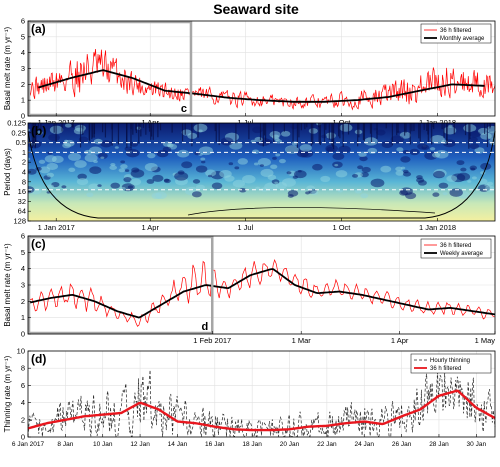 The height and width of the screenshot is (467, 500). I want to click on y-tick-label: 16, so click(22, 191).